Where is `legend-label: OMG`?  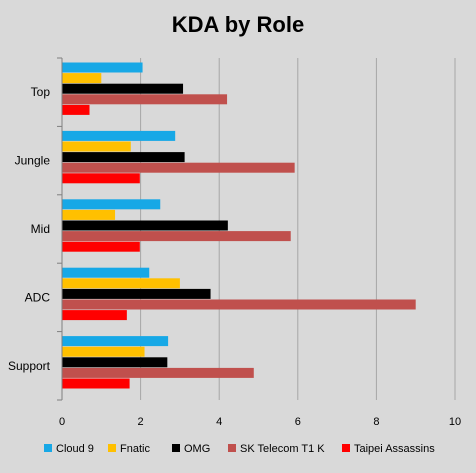 legend-label: OMG is located at coordinates (197, 449).